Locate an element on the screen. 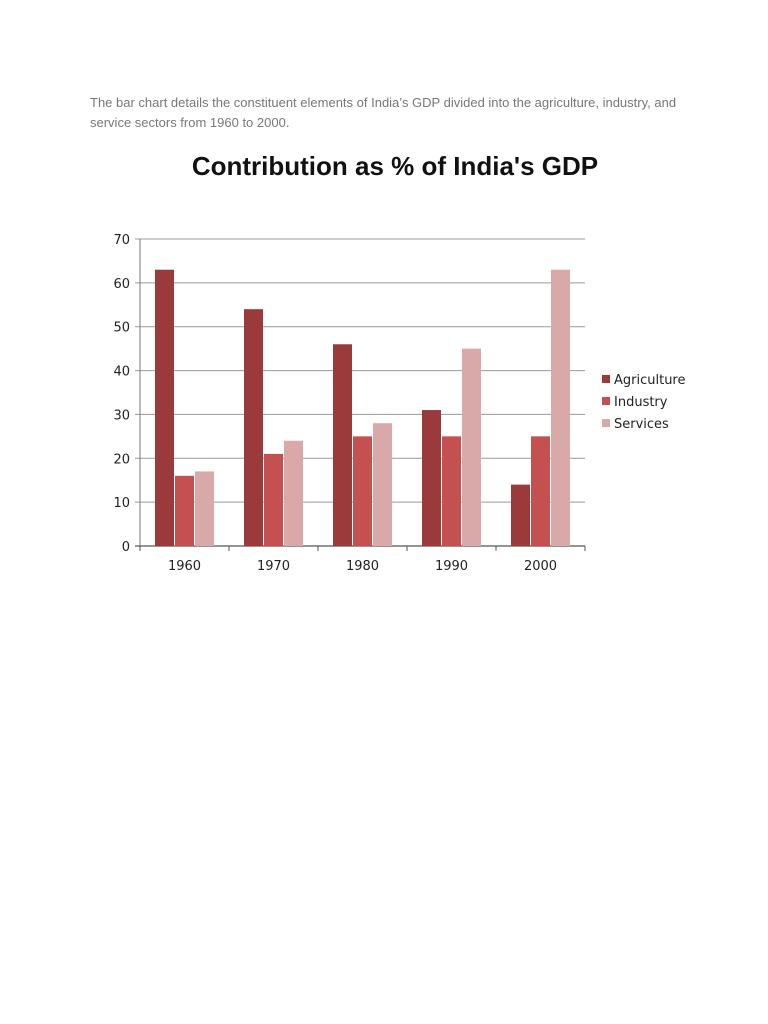 The width and height of the screenshot is (768, 1024). bar-industry-2000 is located at coordinates (540, 491).